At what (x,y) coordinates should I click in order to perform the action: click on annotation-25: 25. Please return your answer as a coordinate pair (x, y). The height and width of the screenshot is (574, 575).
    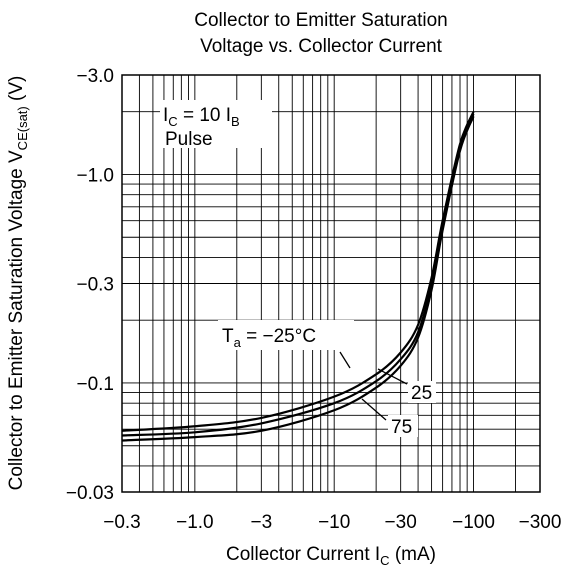
    Looking at the image, I should click on (421, 393).